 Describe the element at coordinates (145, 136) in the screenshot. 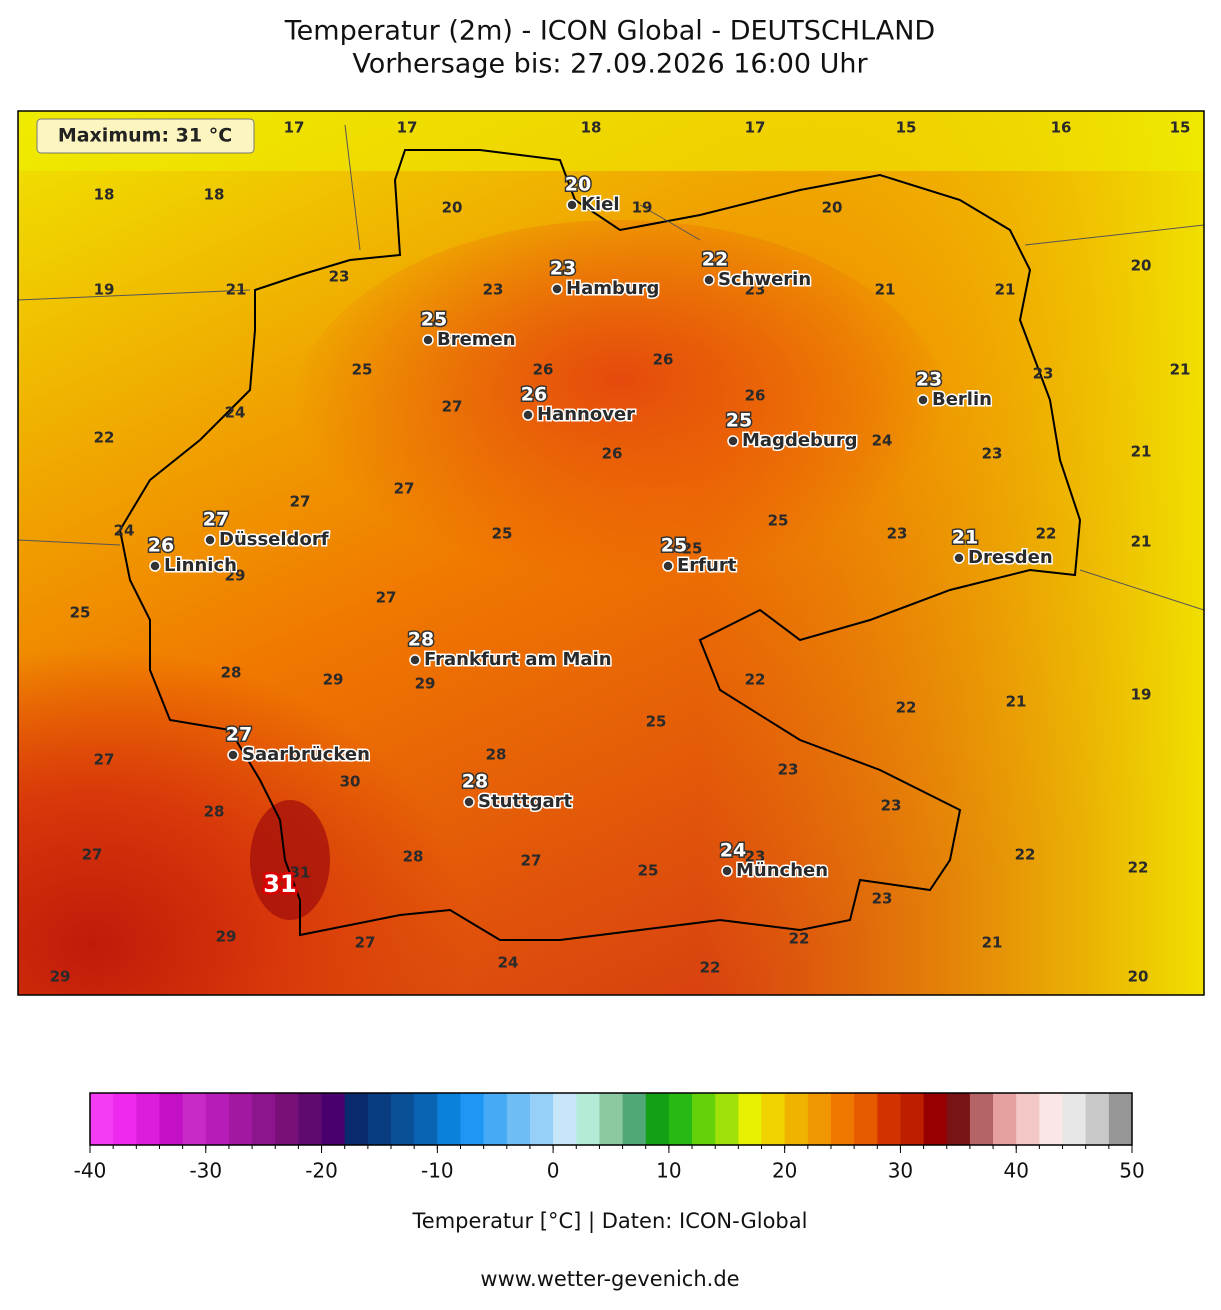

I see `maximum-text: Maximum: 31 °C` at that location.